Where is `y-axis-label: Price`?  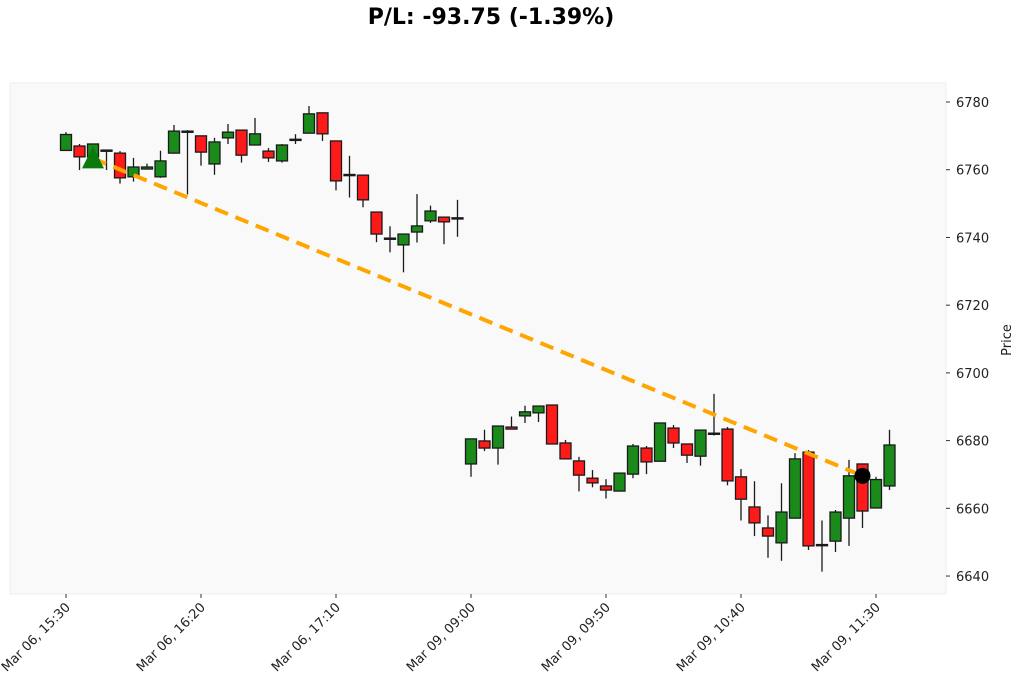 y-axis-label: Price is located at coordinates (1007, 340).